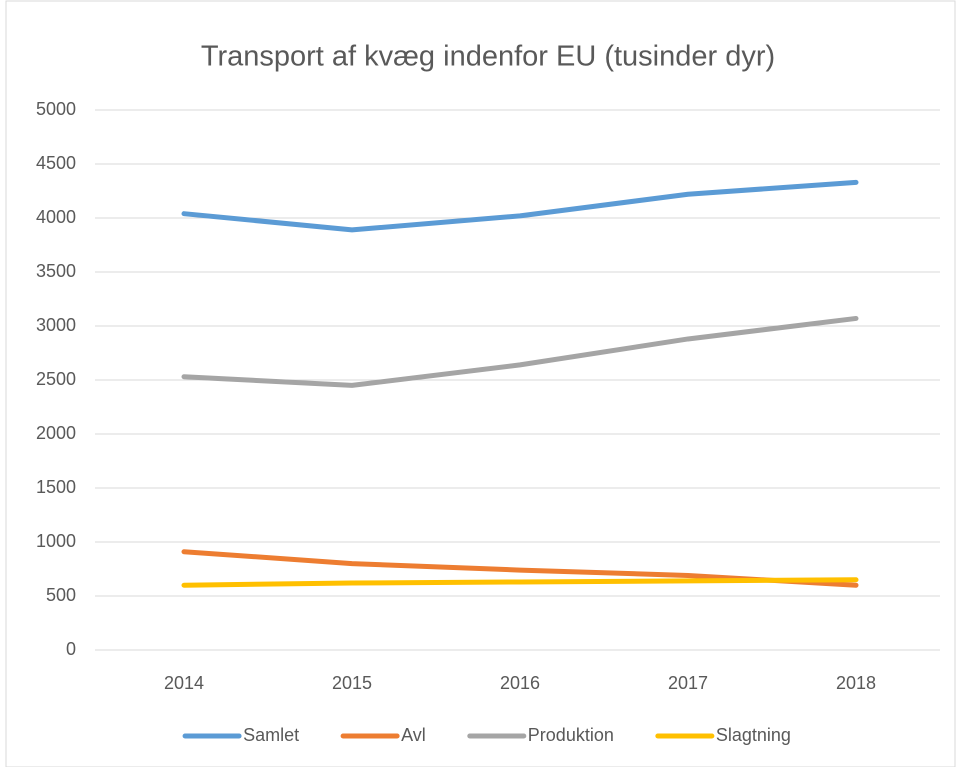 This screenshot has width=957, height=767. What do you see at coordinates (56, 271) in the screenshot?
I see `y-tick-label: 3500` at bounding box center [56, 271].